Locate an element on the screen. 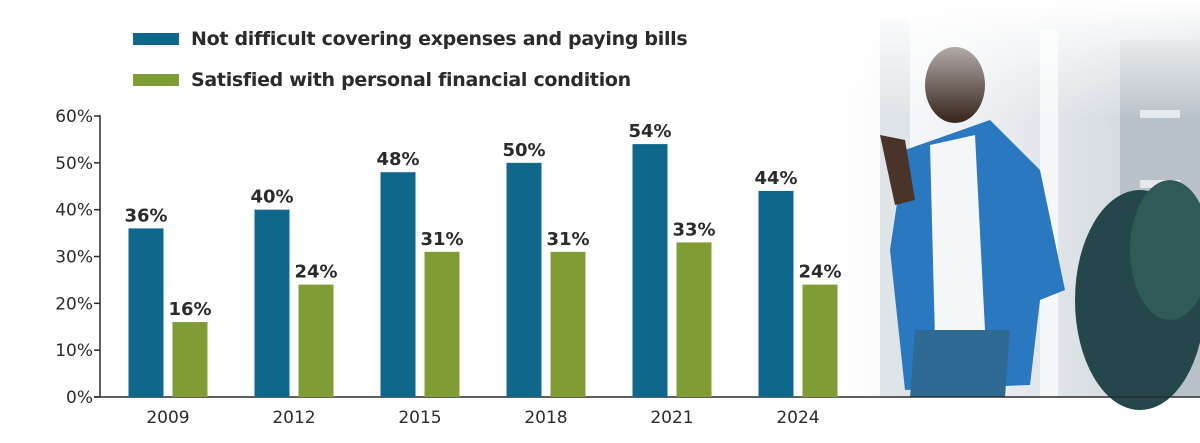 This screenshot has width=1200, height=443. bar-satisfied-2015 is located at coordinates (442, 324).